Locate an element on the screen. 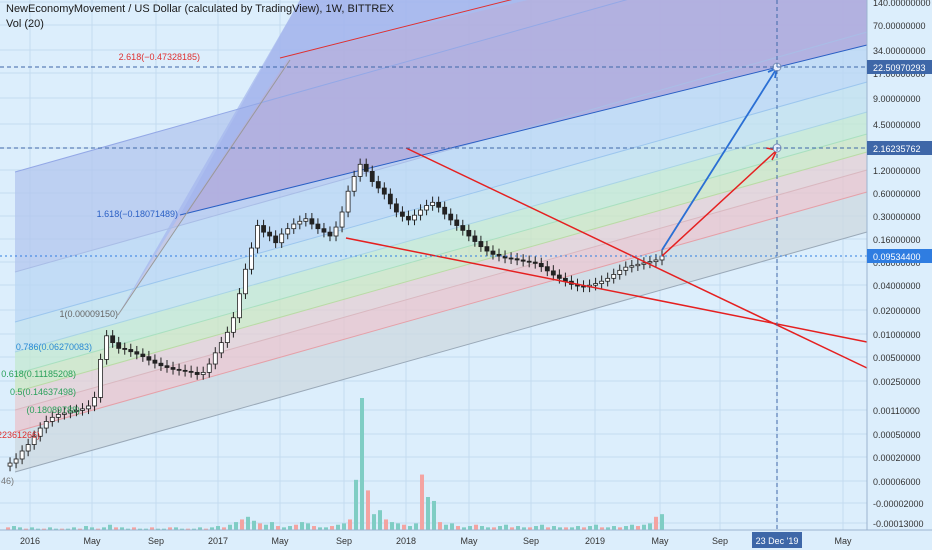  price-tick-label: 0.16000000 is located at coordinates (897, 240).